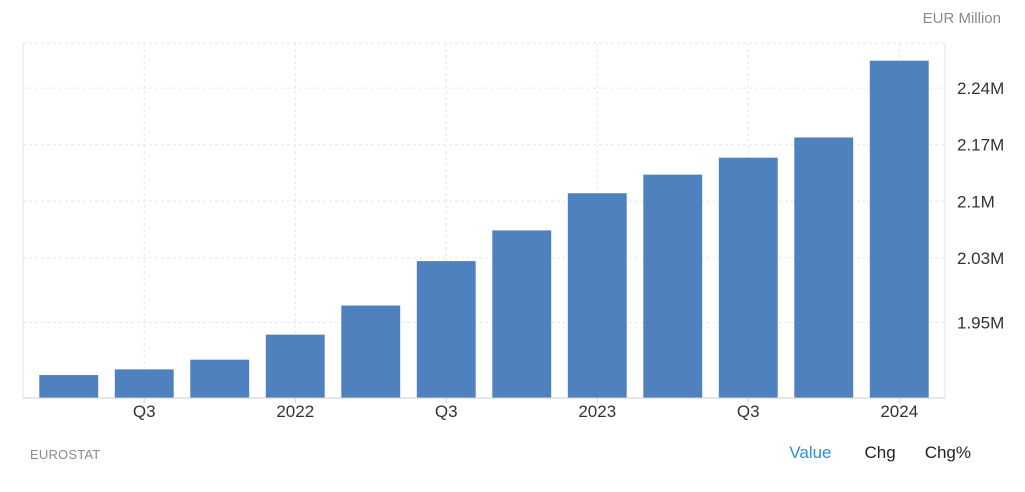  Describe the element at coordinates (961, 18) in the screenshot. I see `unit-label: EUR Million` at that location.